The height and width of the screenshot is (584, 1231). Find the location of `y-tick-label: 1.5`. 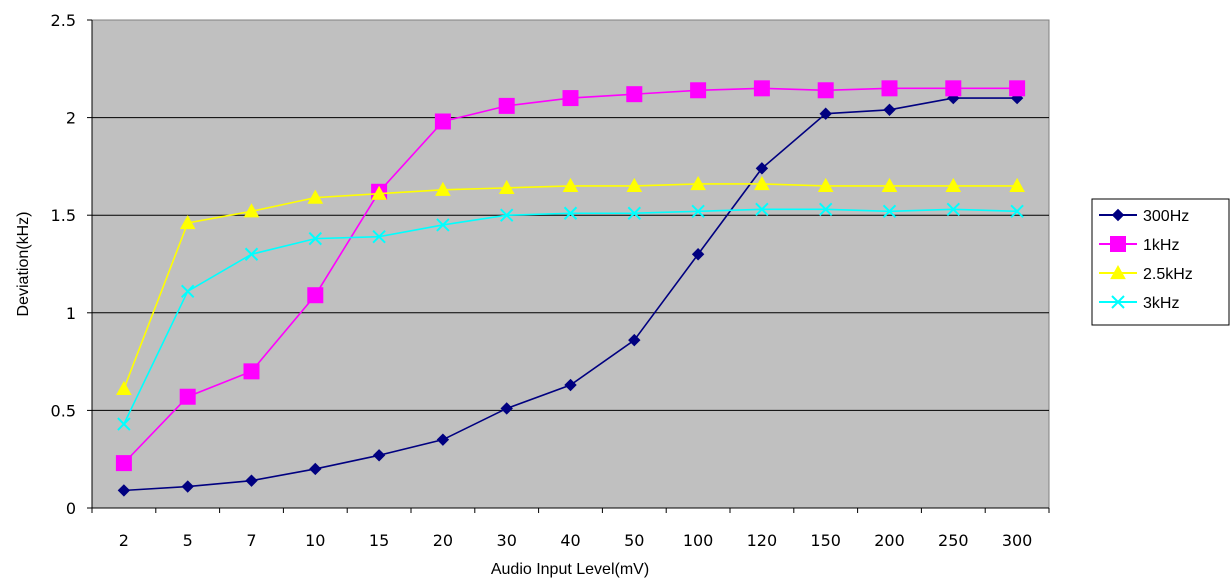

y-tick-label: 1.5 is located at coordinates (63, 215).